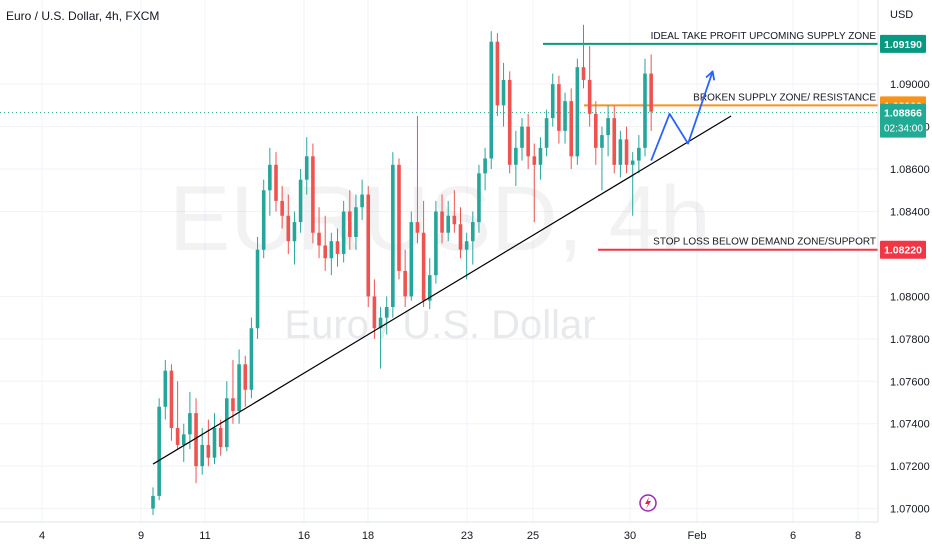  Describe the element at coordinates (42, 536) in the screenshot. I see `time-tick-label: 4` at that location.